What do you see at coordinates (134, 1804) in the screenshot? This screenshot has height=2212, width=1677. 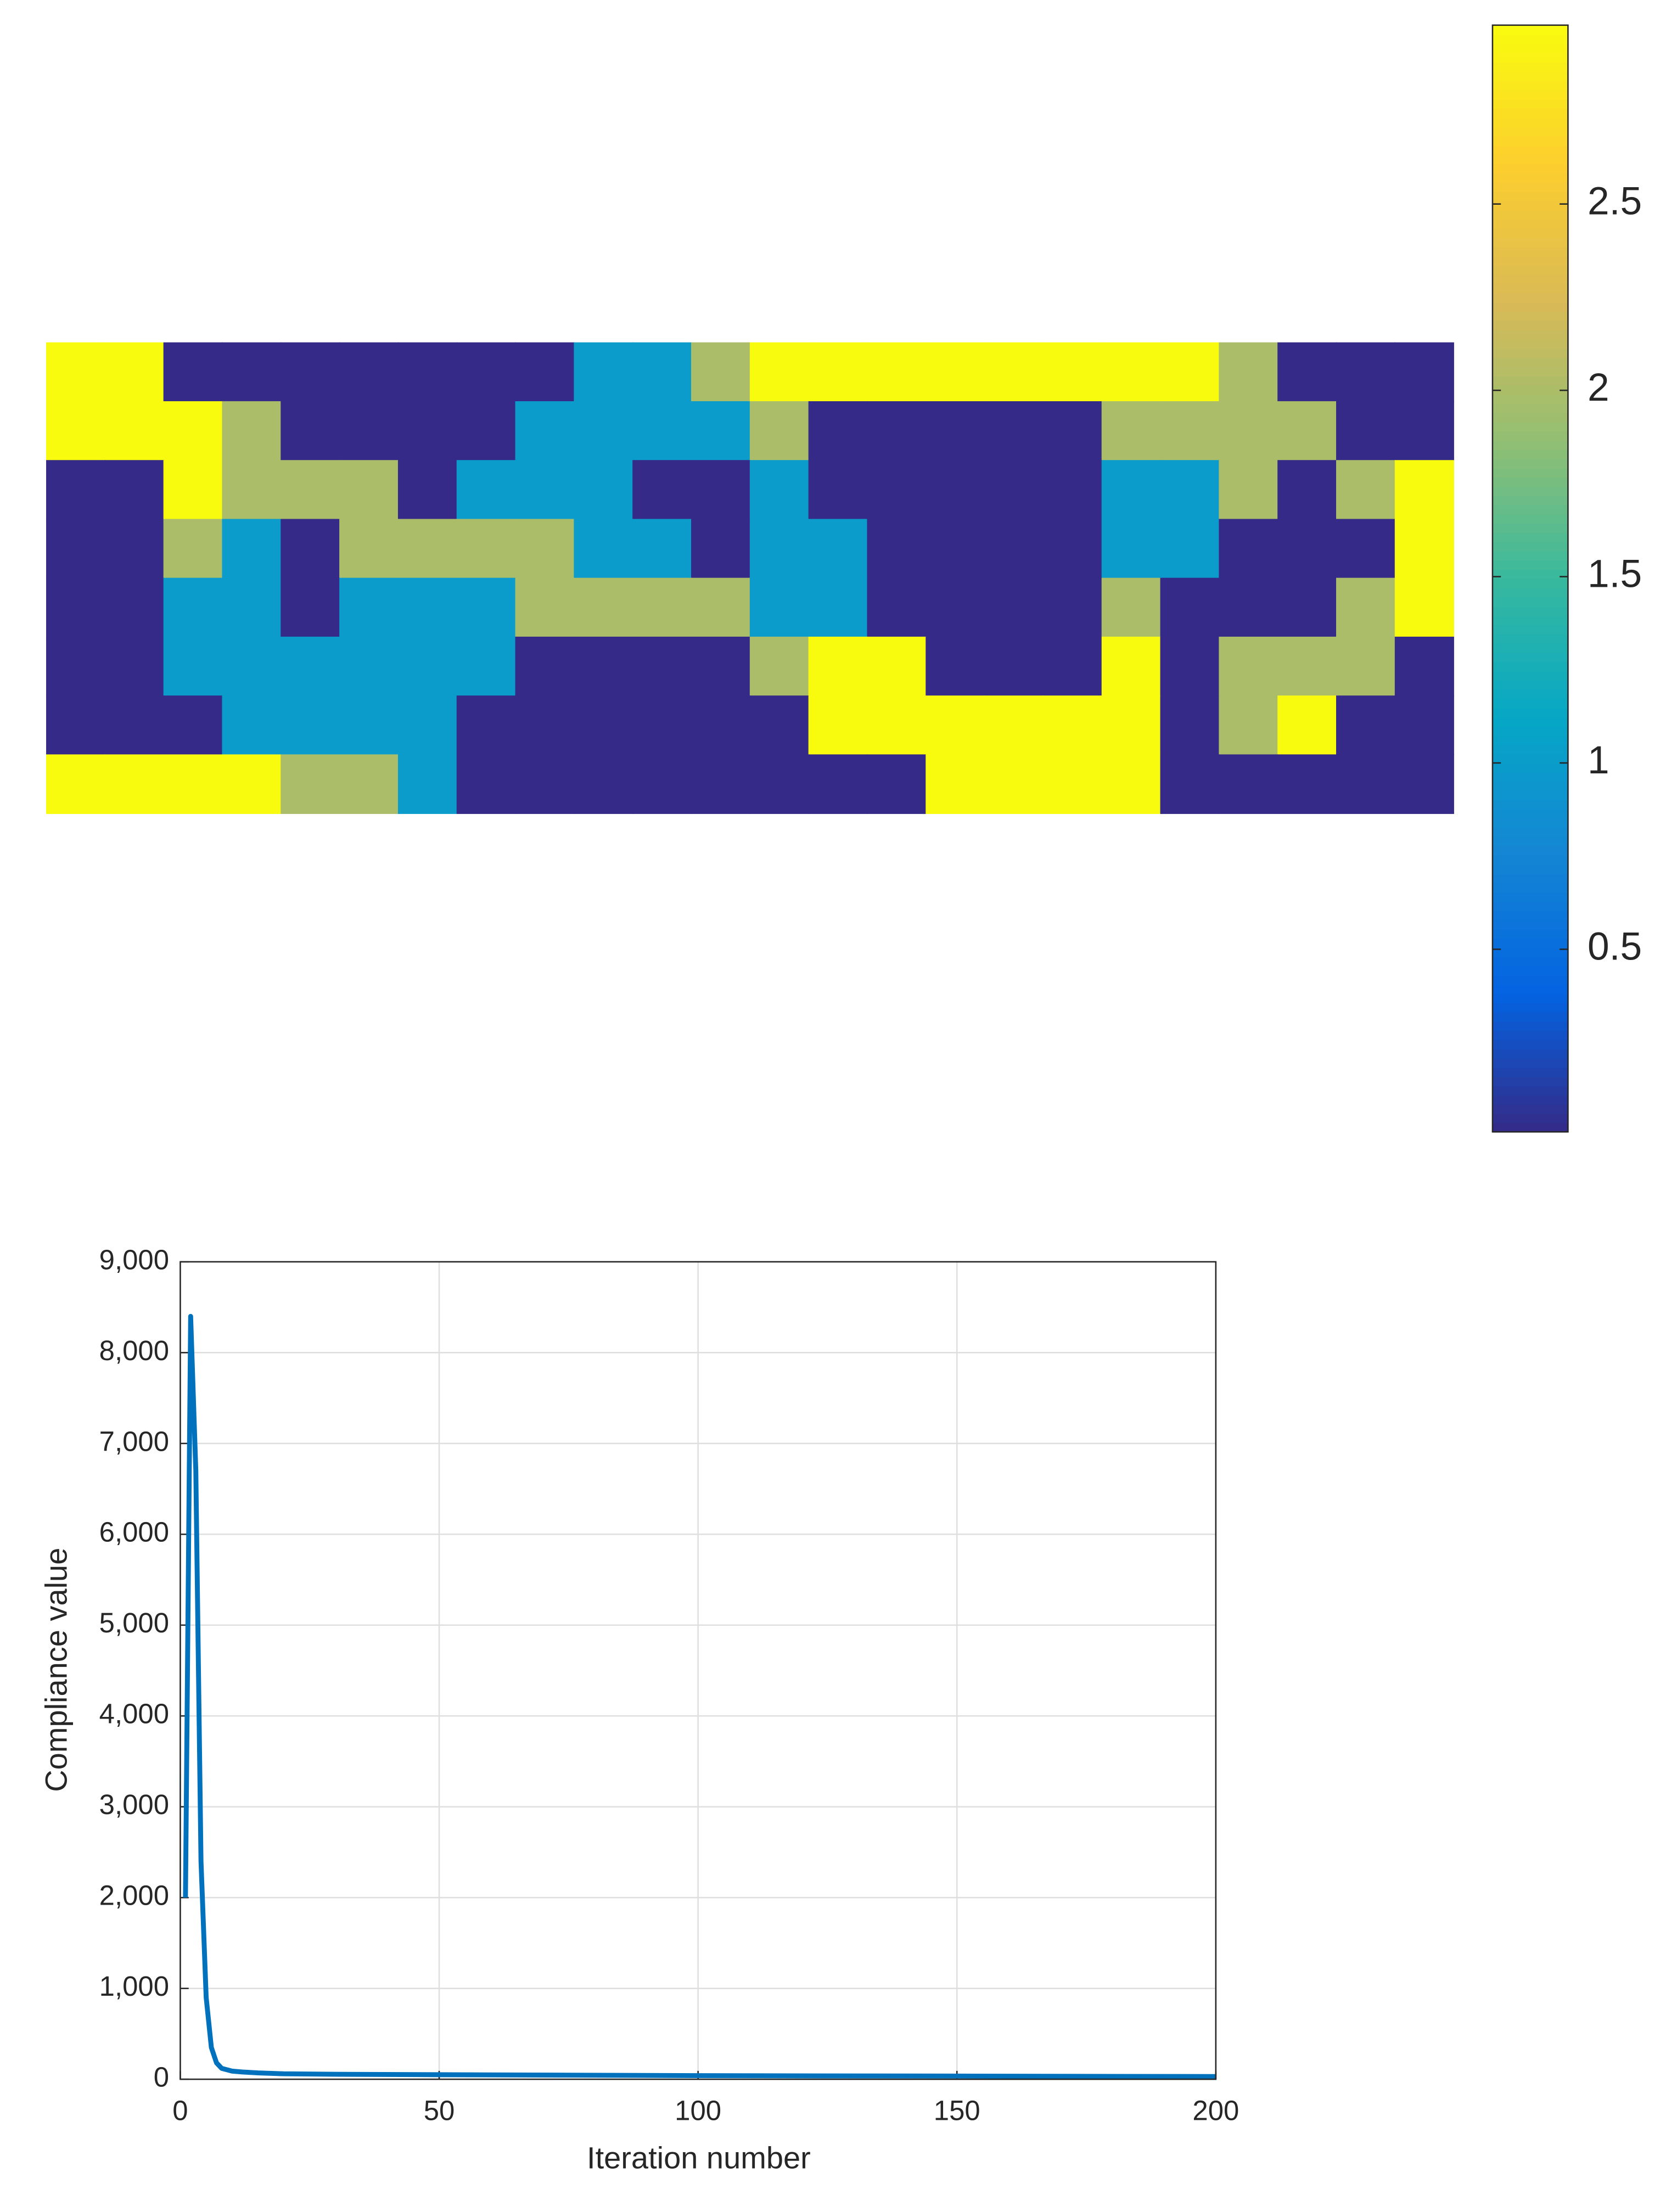 I see `y-tick-label: 3,000` at bounding box center [134, 1804].